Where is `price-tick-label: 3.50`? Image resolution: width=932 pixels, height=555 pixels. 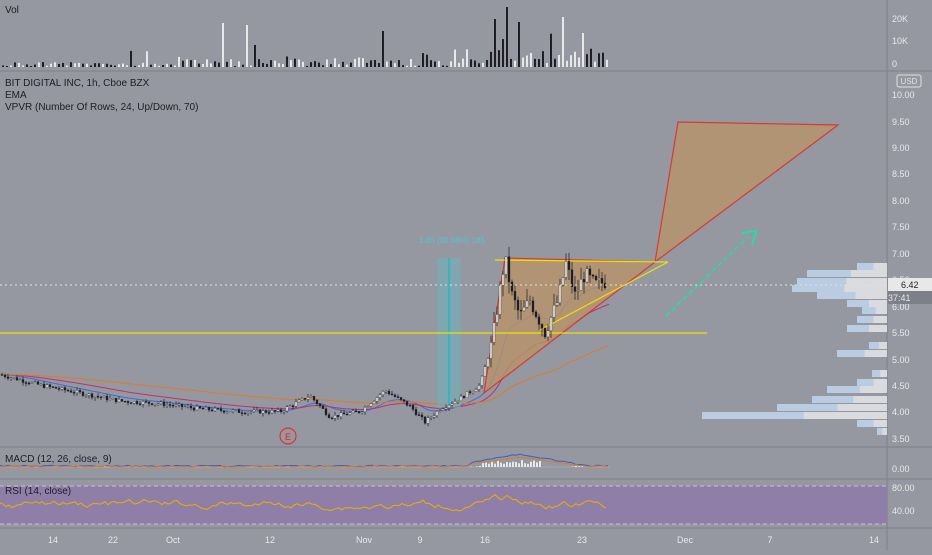 price-tick-label: 3.50 is located at coordinates (901, 439).